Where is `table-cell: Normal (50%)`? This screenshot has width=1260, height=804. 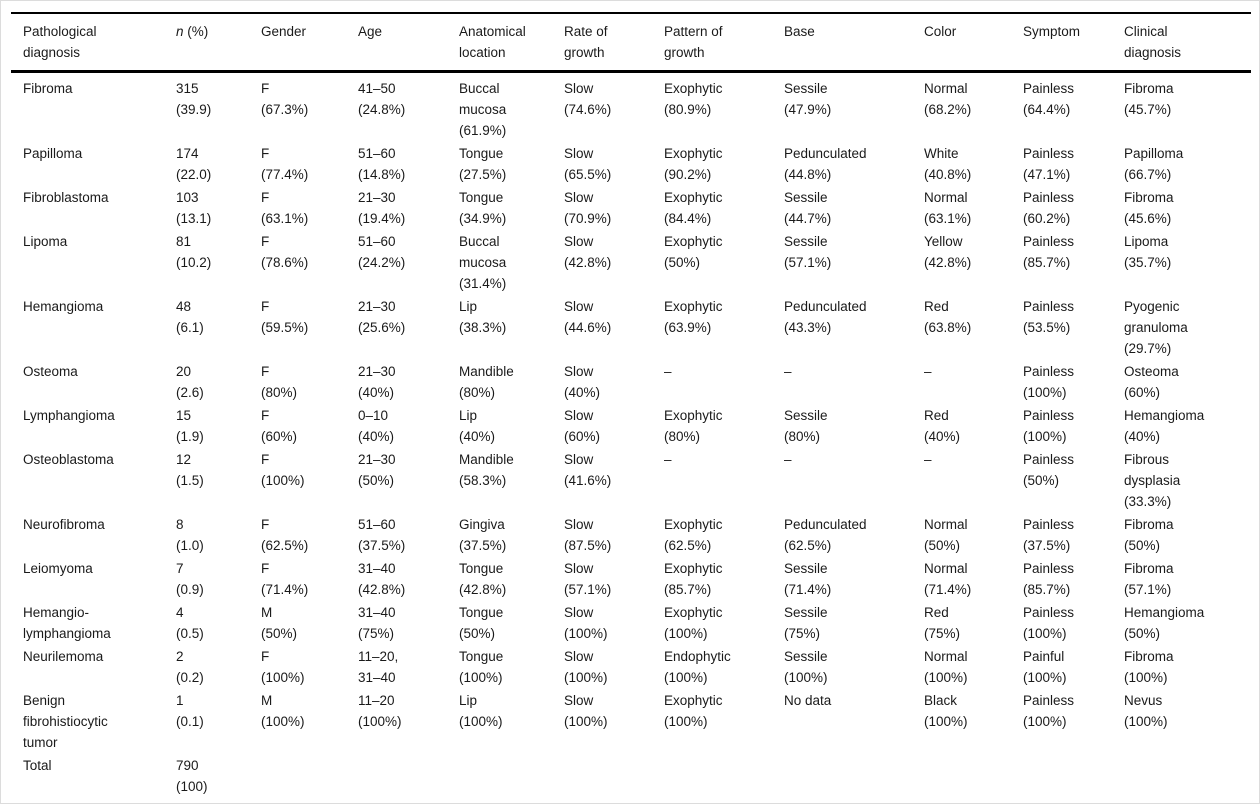 table-cell: Normal (50%) is located at coordinates (946, 535).